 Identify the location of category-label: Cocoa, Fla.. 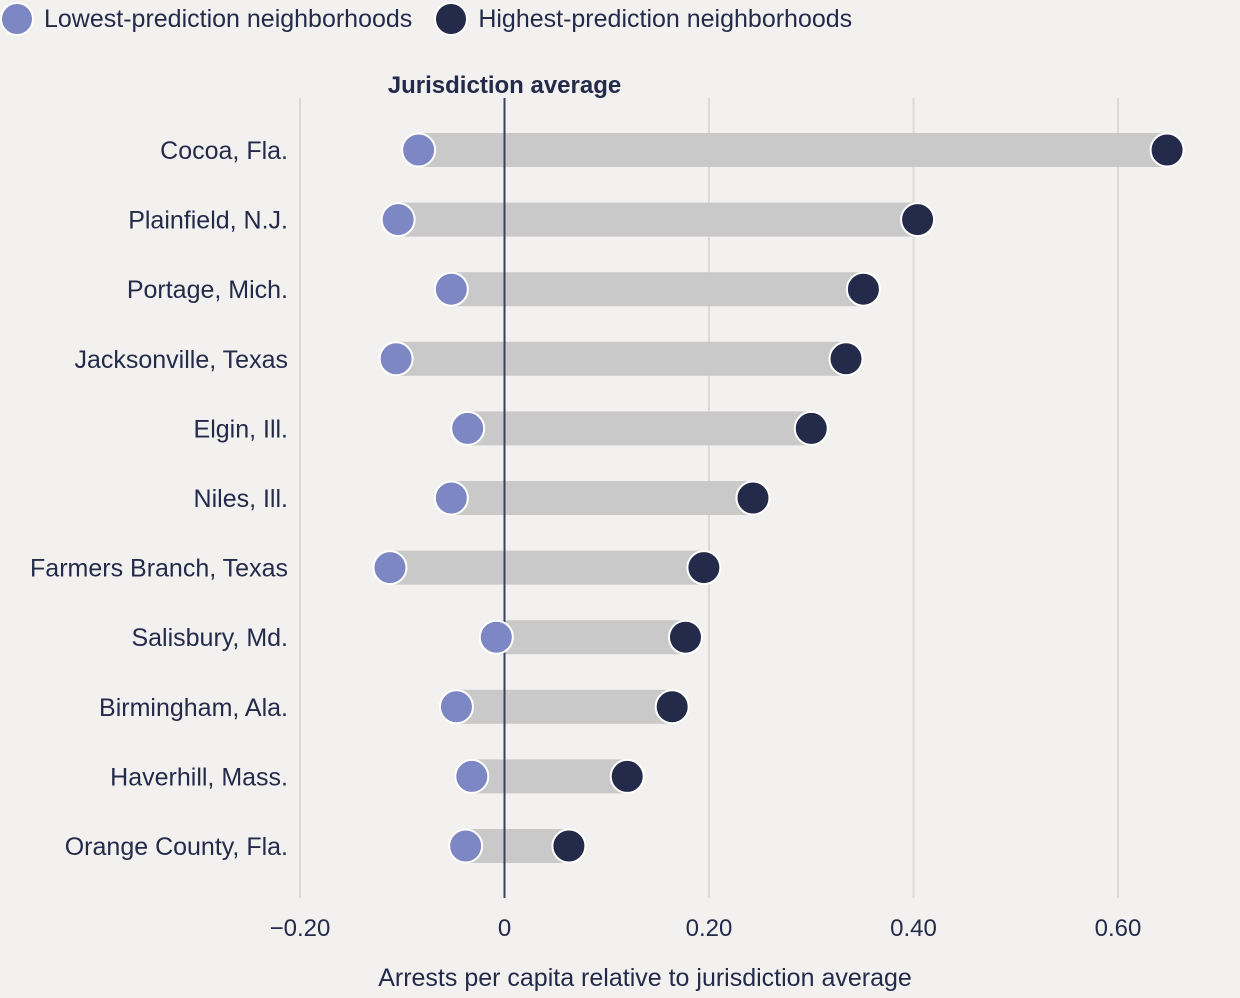
(224, 151).